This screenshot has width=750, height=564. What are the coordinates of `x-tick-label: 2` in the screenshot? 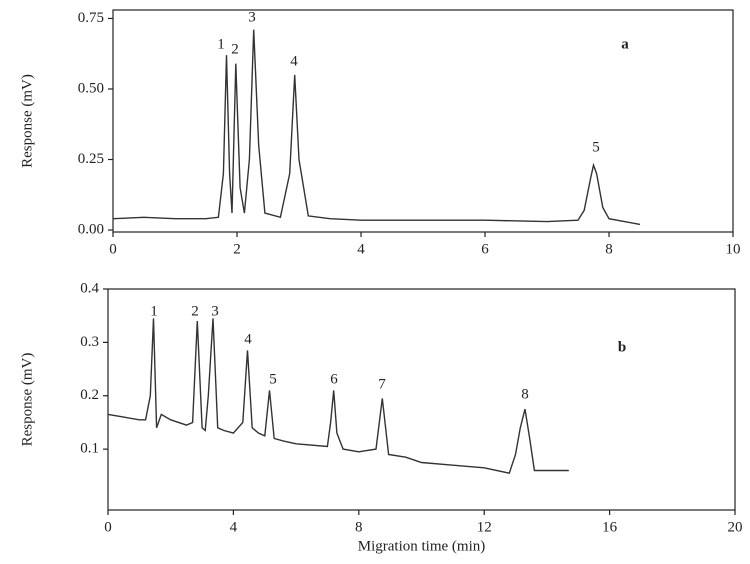 It's located at (237, 249).